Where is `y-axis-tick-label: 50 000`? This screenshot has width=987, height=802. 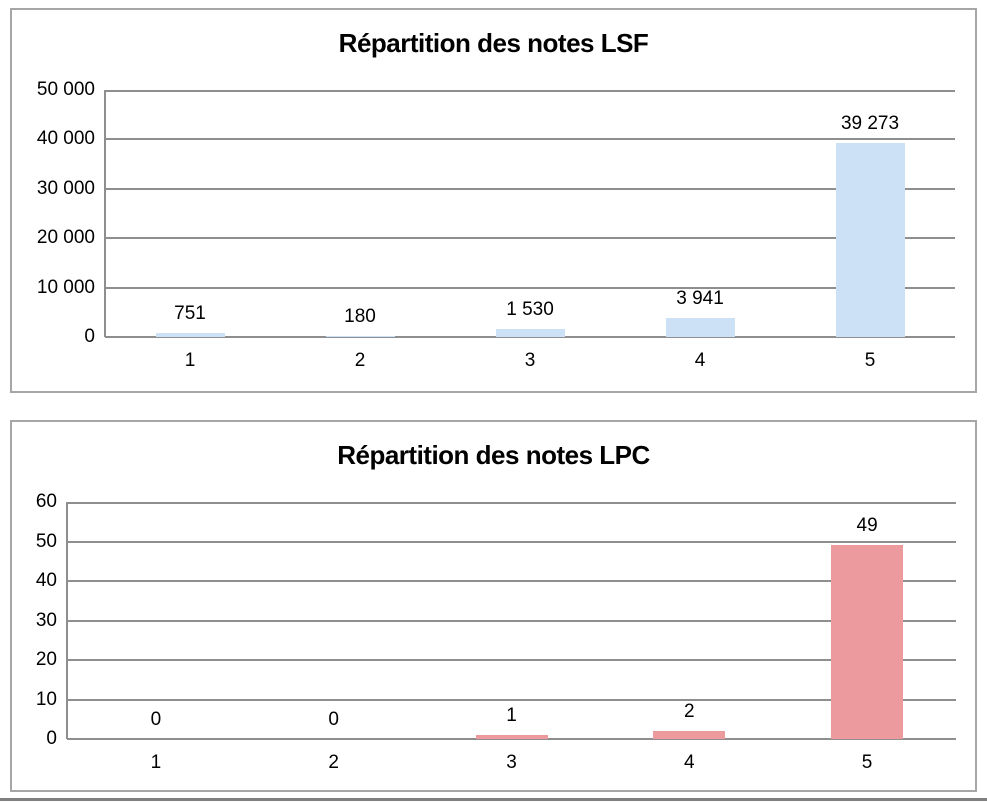
y-axis-tick-label: 50 000 is located at coordinates (65, 89).